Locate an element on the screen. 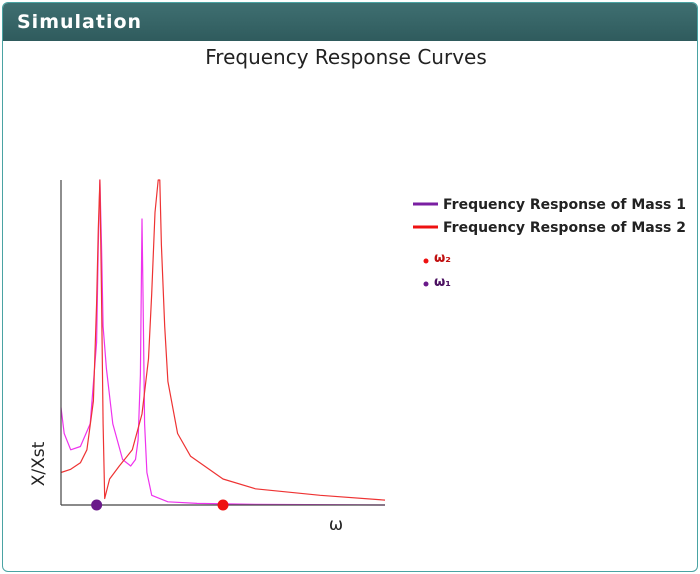 The image size is (700, 574). panel-title: Simulation is located at coordinates (80, 22).